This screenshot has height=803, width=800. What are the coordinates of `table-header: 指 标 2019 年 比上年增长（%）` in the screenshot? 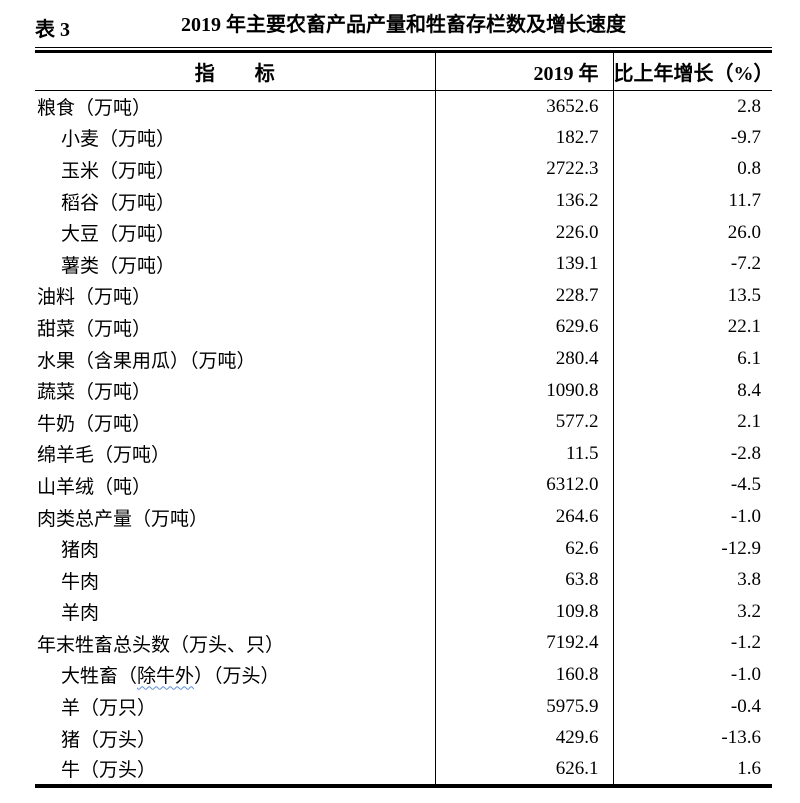 It's located at (404, 72).